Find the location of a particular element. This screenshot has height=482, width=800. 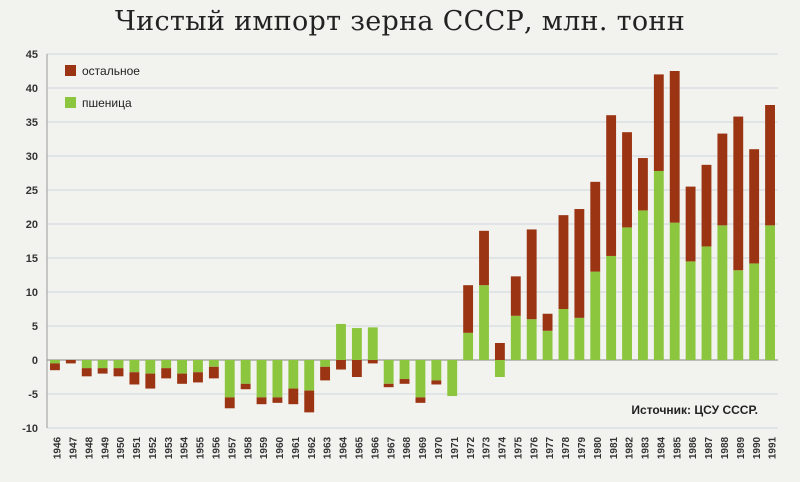

x-tick-label: 1984 is located at coordinates (661, 447).